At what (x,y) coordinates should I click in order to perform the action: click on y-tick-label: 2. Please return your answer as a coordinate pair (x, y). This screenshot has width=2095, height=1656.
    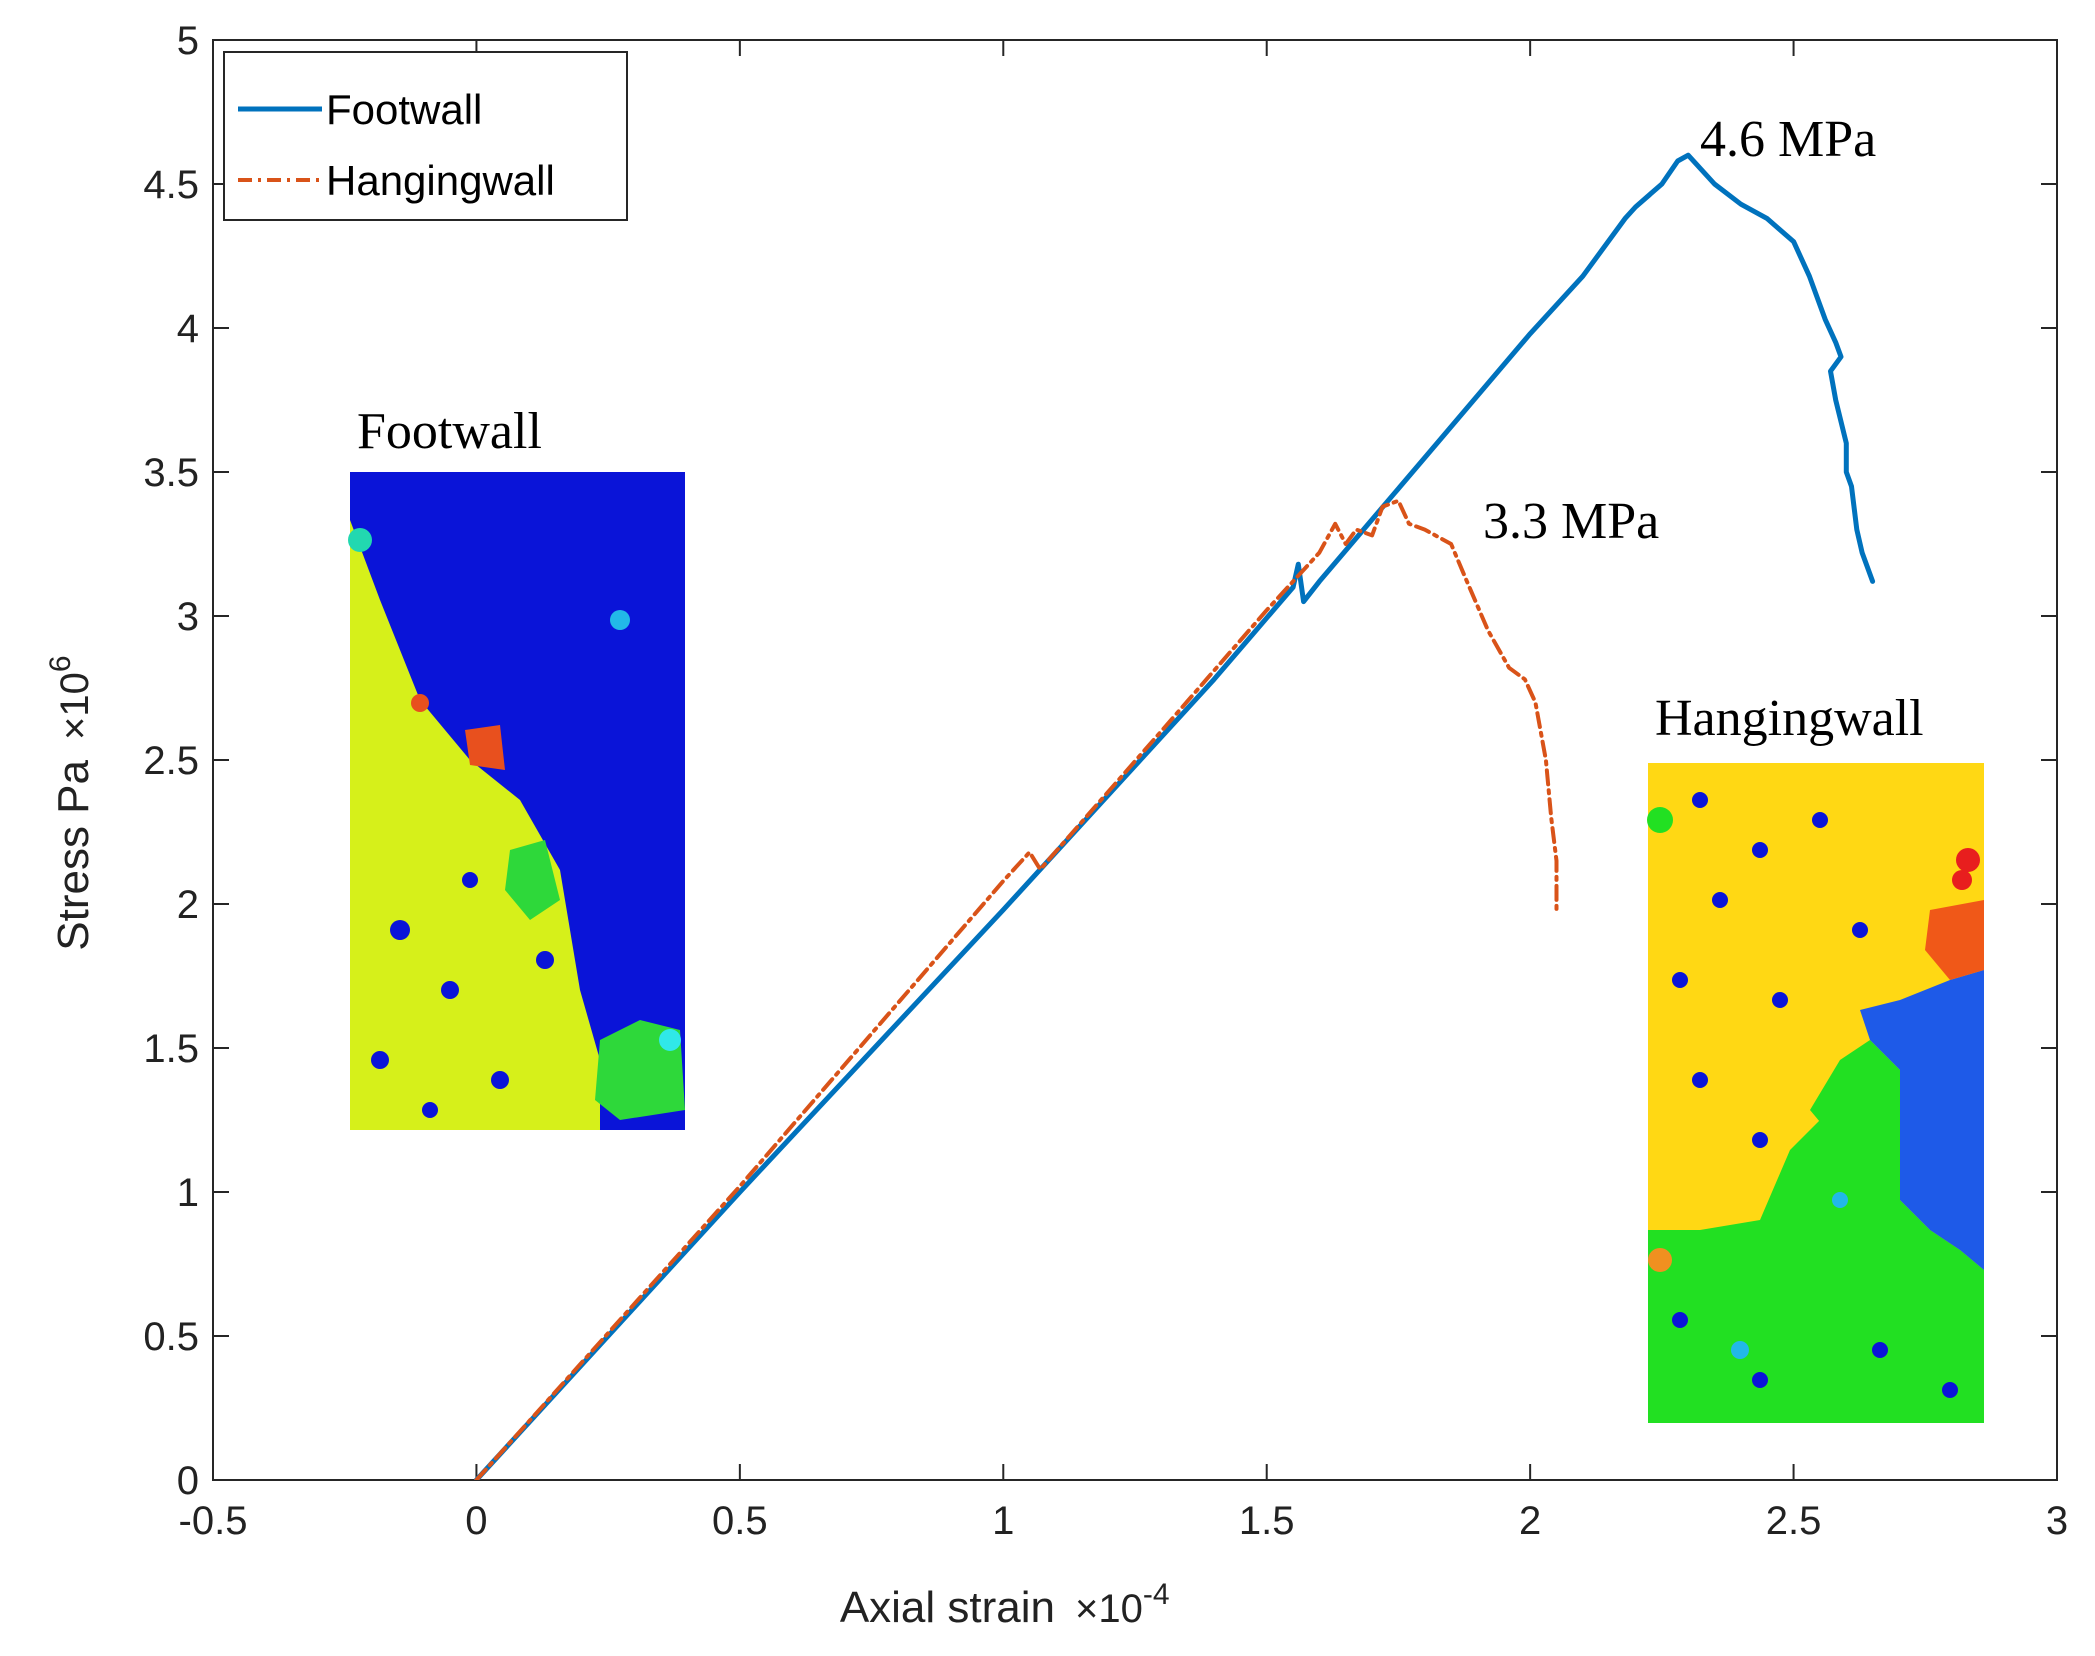
    Looking at the image, I should click on (188, 905).